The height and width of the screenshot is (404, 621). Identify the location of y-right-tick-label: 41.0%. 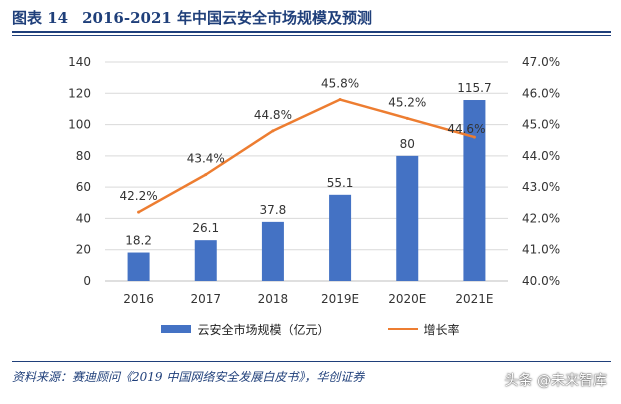
(541, 250).